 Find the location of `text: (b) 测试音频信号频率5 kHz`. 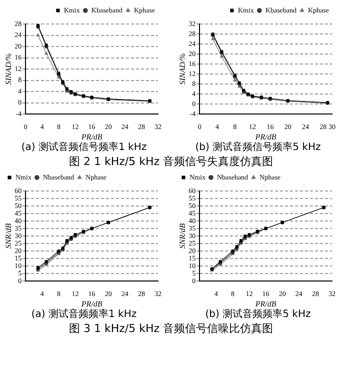

text: (b) 测试音频信号频率5 kHz is located at coordinates (258, 148).